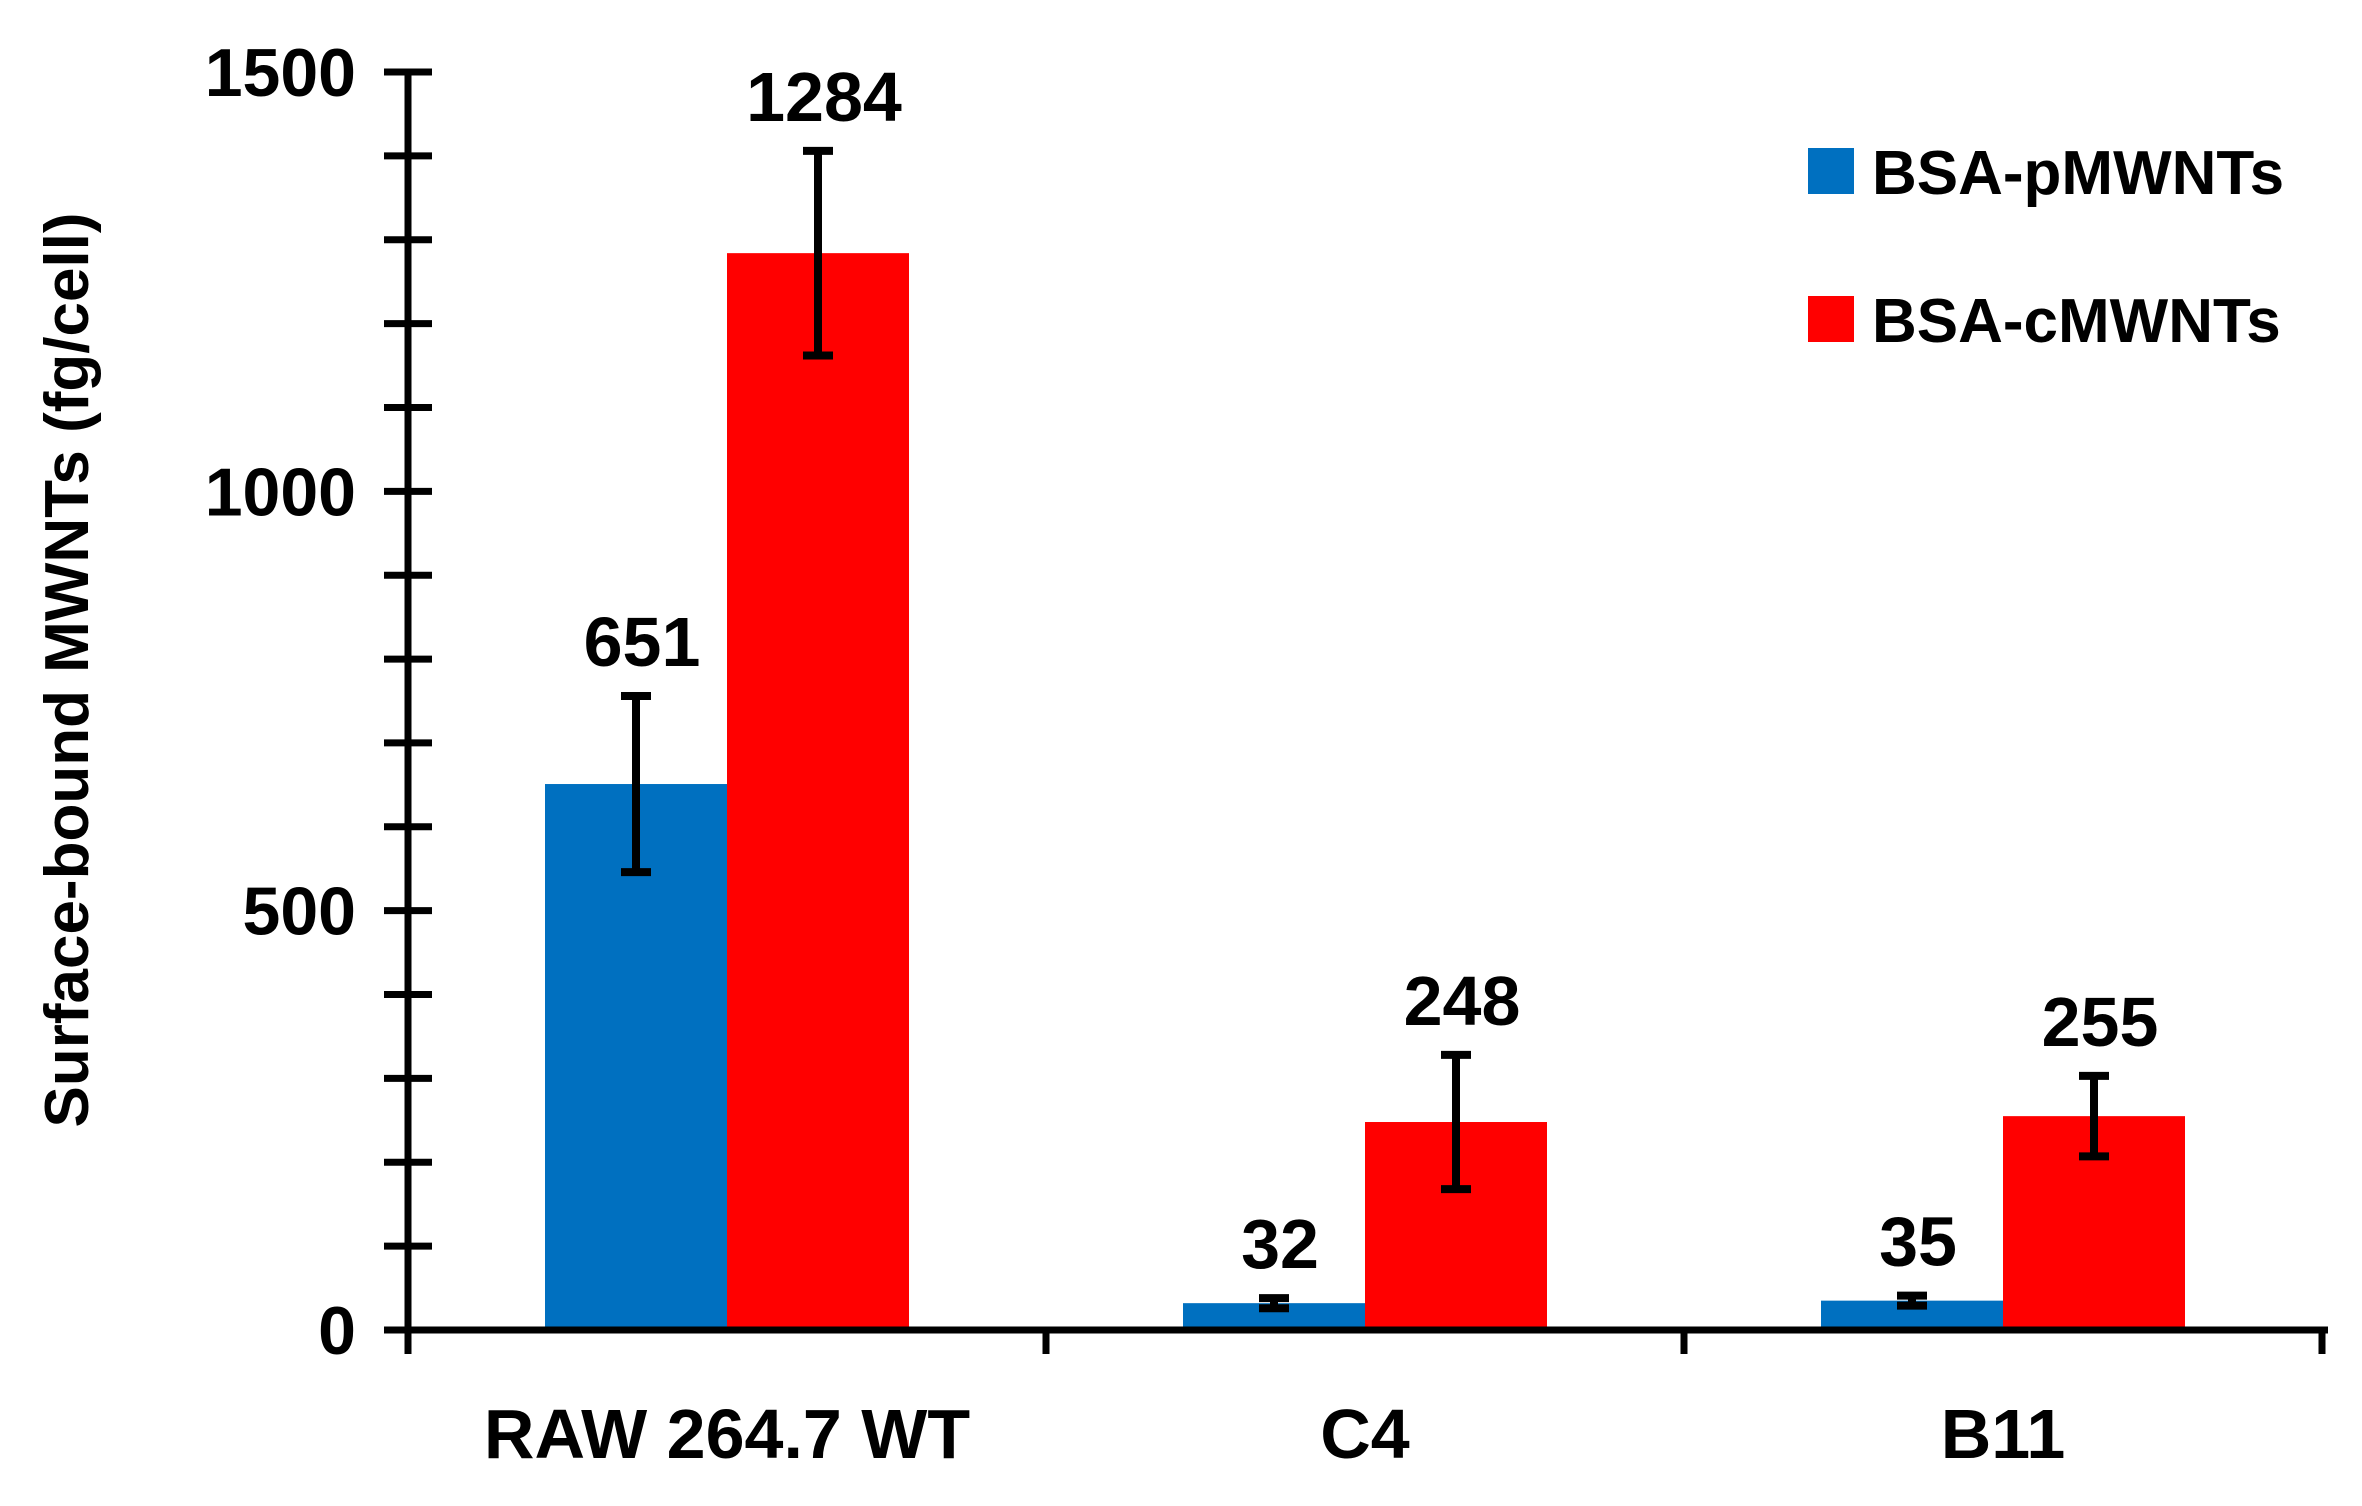  Describe the element at coordinates (1462, 1001) in the screenshot. I see `data-label: 248` at that location.